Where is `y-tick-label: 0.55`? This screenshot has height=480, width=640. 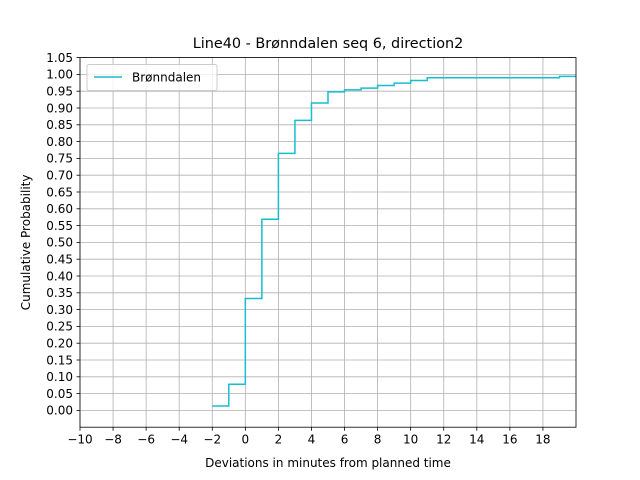
y-tick-label: 0.55 is located at coordinates (59, 226).